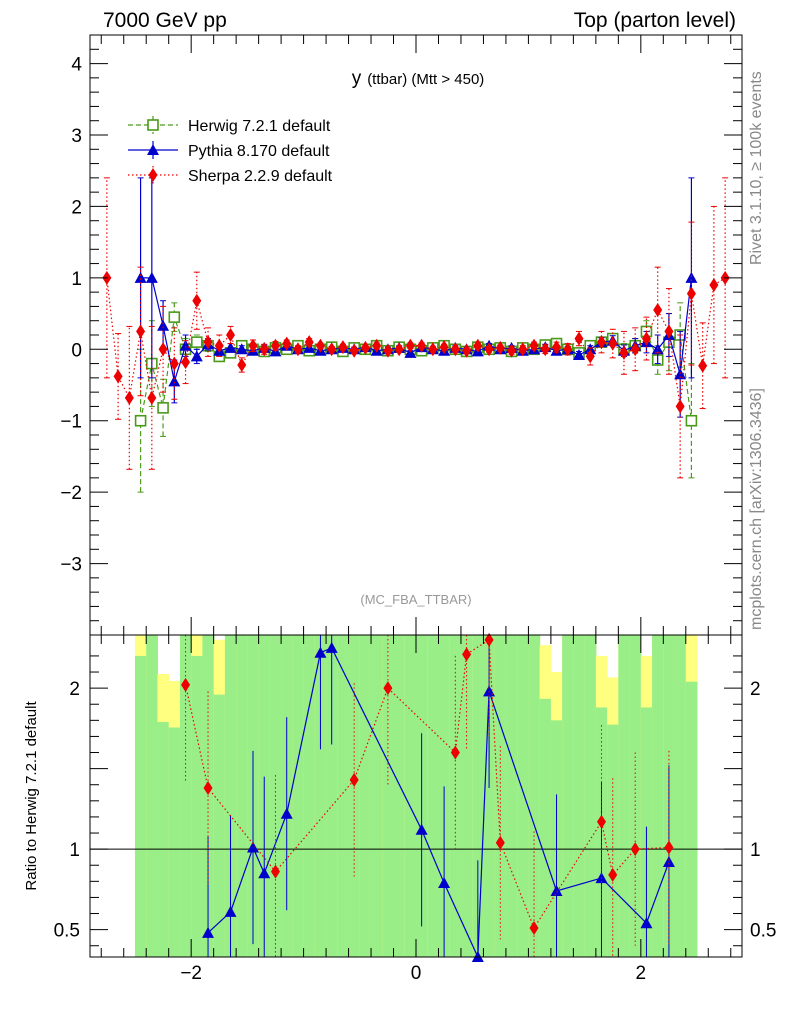  Describe the element at coordinates (260, 176) in the screenshot. I see `legend-label: Sherpa 2.2.9 default` at that location.